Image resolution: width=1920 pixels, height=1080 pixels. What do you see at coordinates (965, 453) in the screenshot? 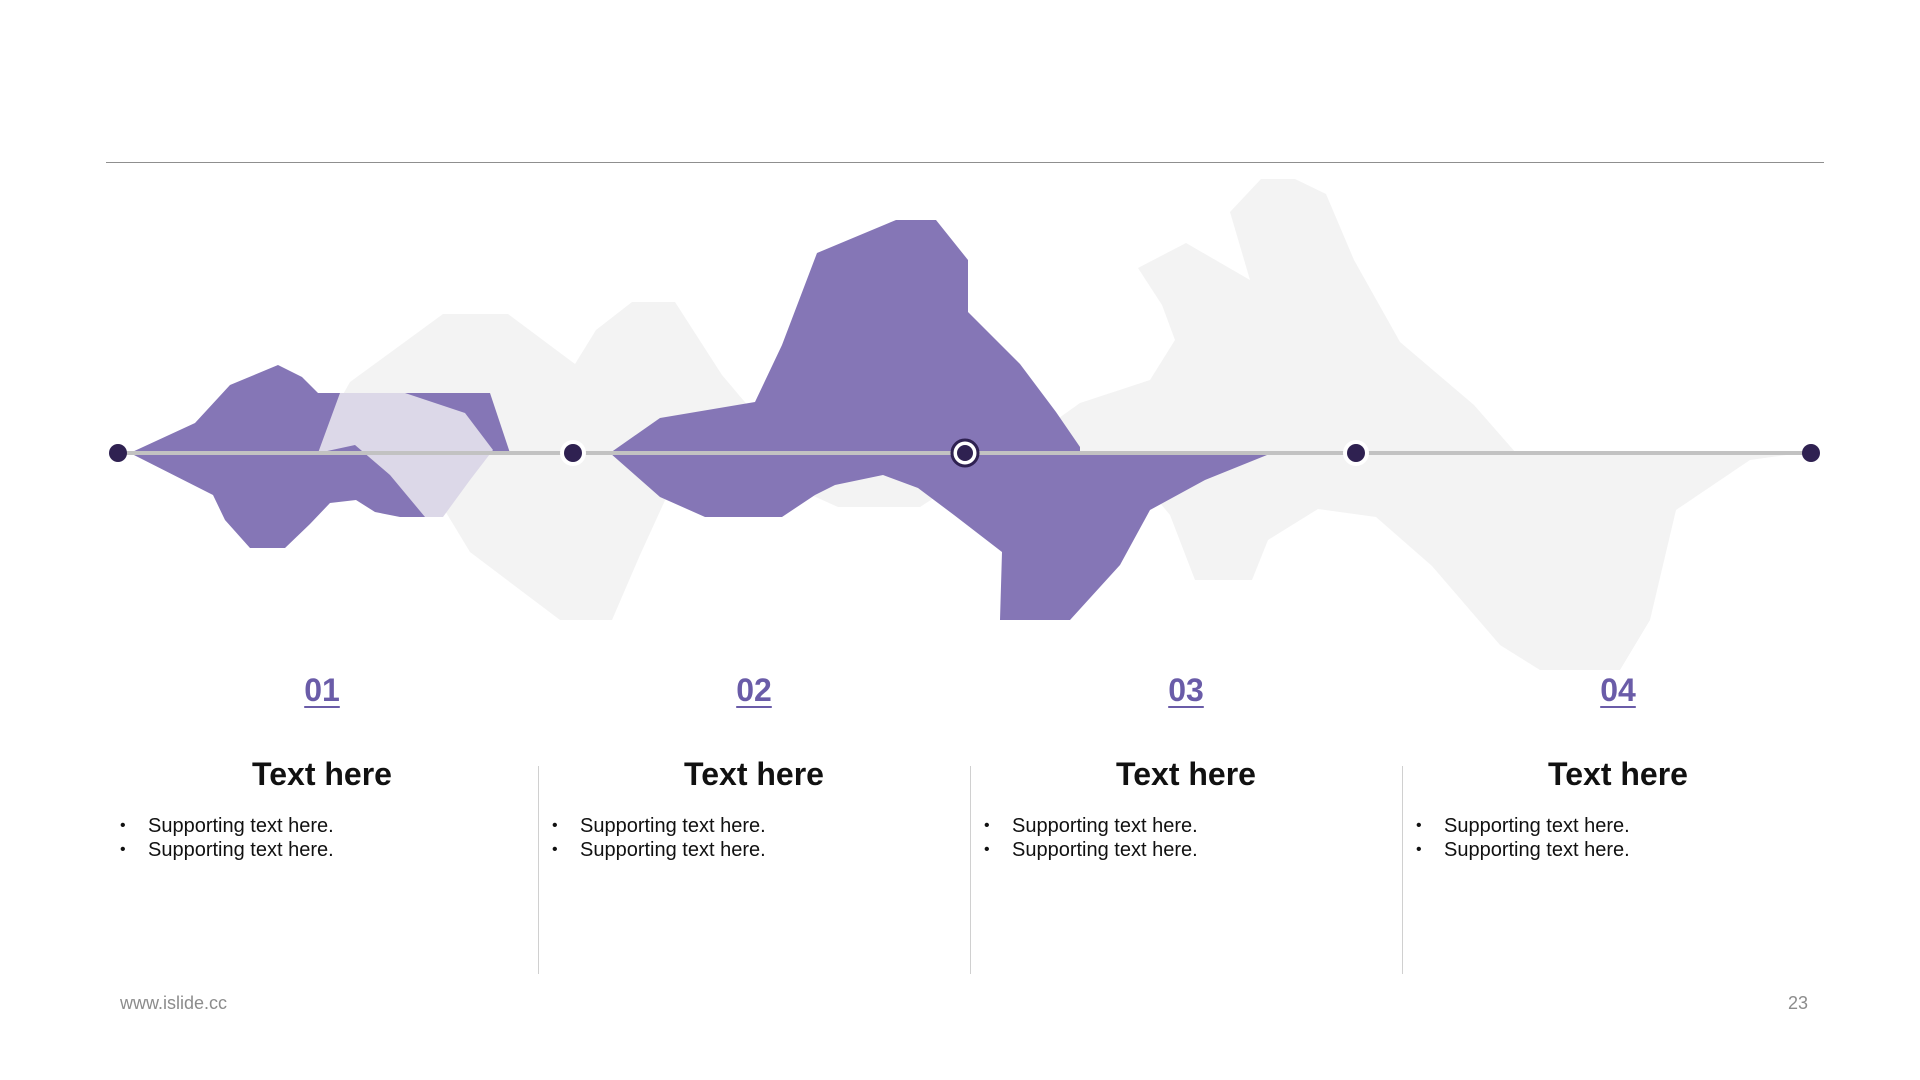
I see `timeline-node-3-dot` at bounding box center [965, 453].